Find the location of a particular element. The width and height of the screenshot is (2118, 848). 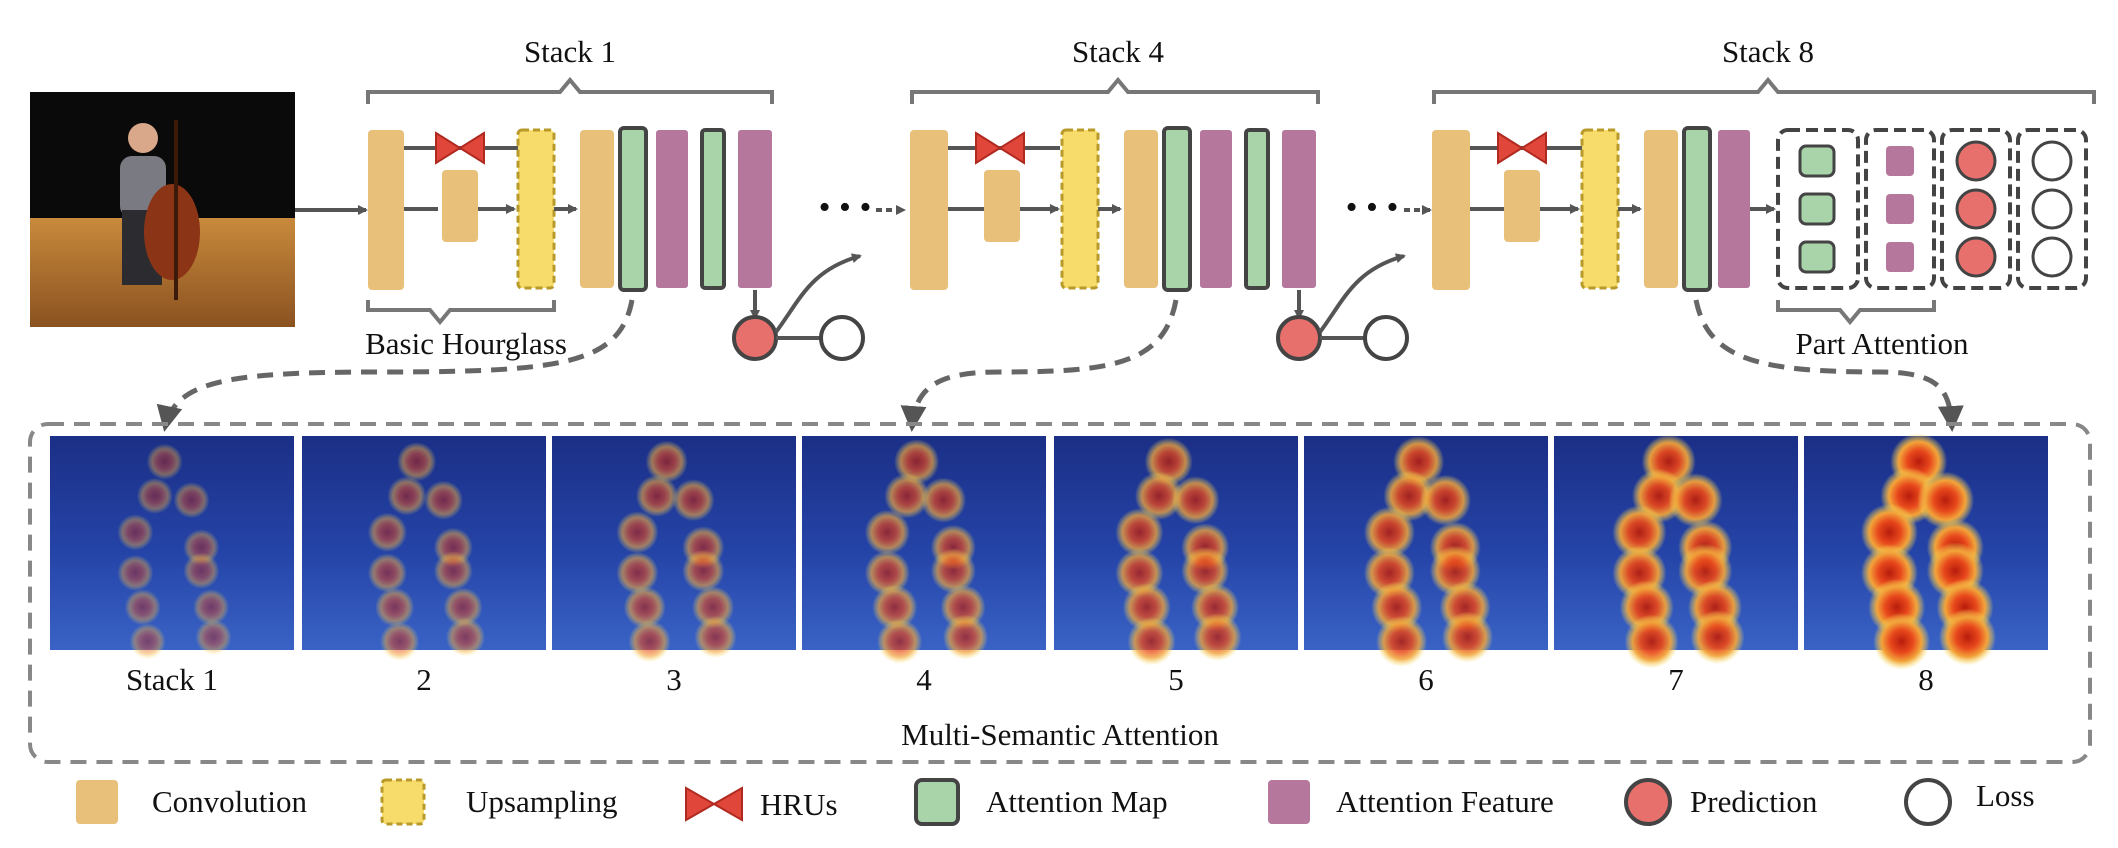

legend-attention-map-swatch is located at coordinates (937, 802).